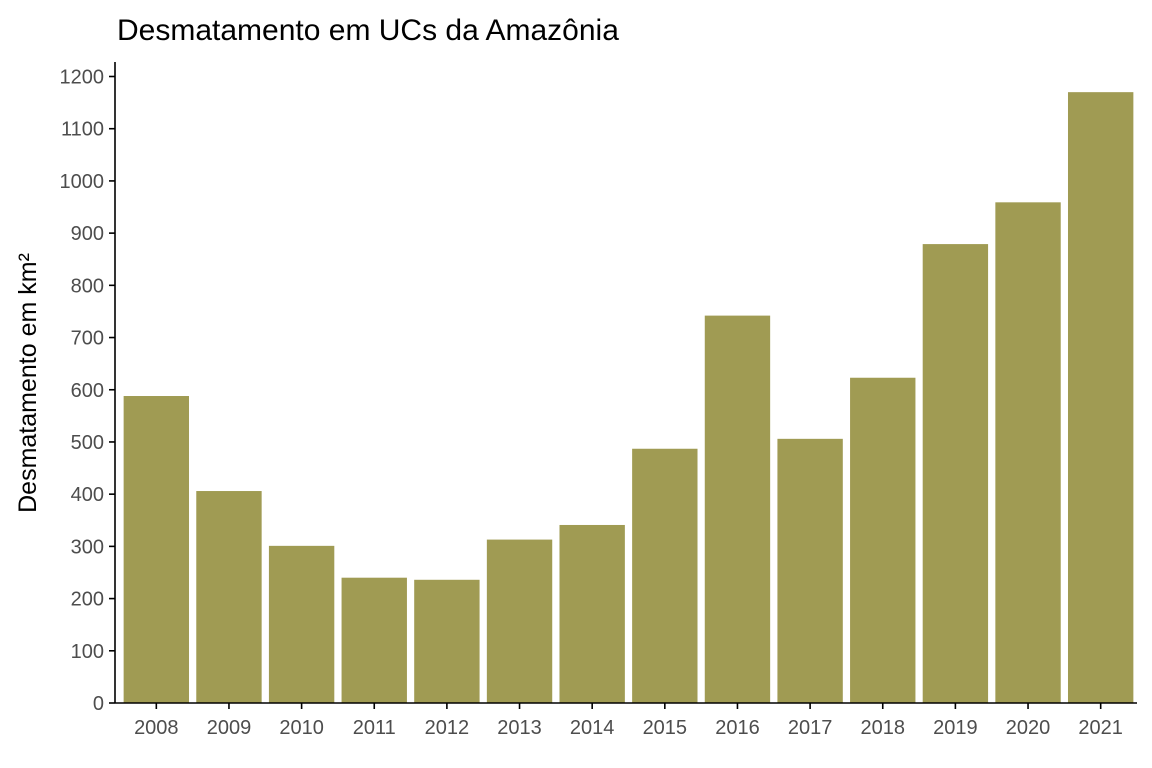  I want to click on x-tick-label: 2009, so click(229, 728).